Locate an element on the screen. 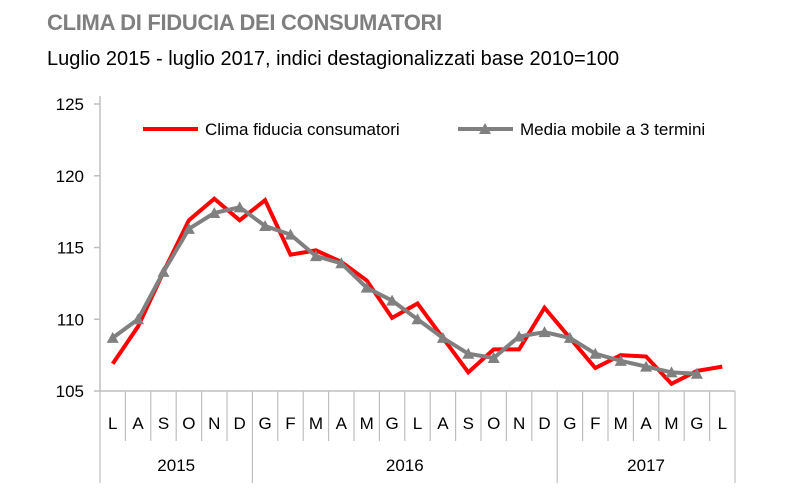  legend-label: Clima fiducia consumatori is located at coordinates (302, 129).